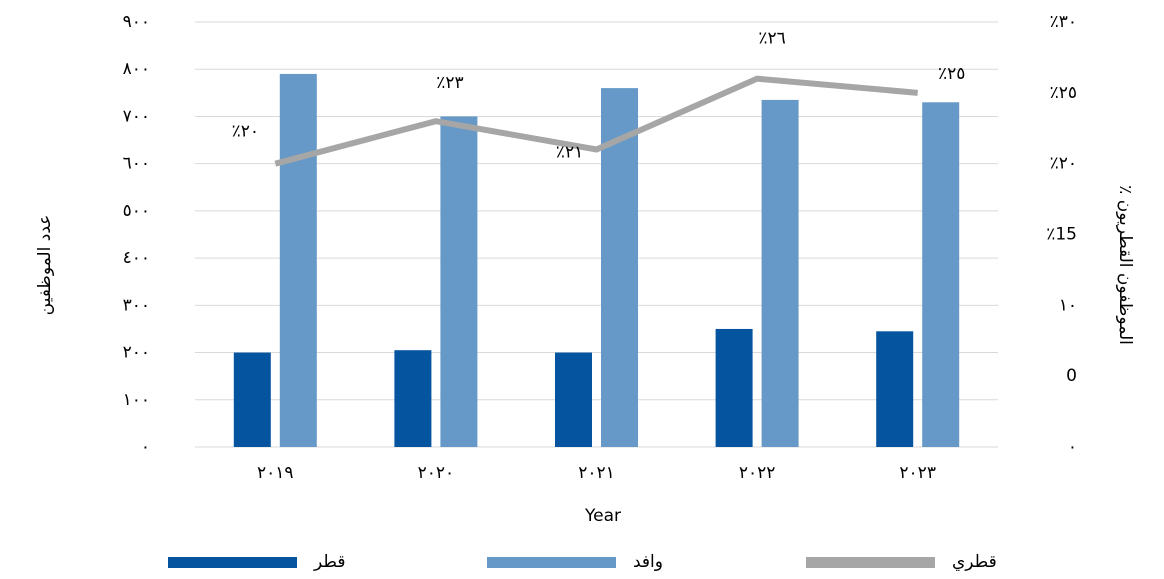 This screenshot has height=579, width=1164. Describe the element at coordinates (145, 447) in the screenshot. I see `y-tick-label: ٠` at that location.